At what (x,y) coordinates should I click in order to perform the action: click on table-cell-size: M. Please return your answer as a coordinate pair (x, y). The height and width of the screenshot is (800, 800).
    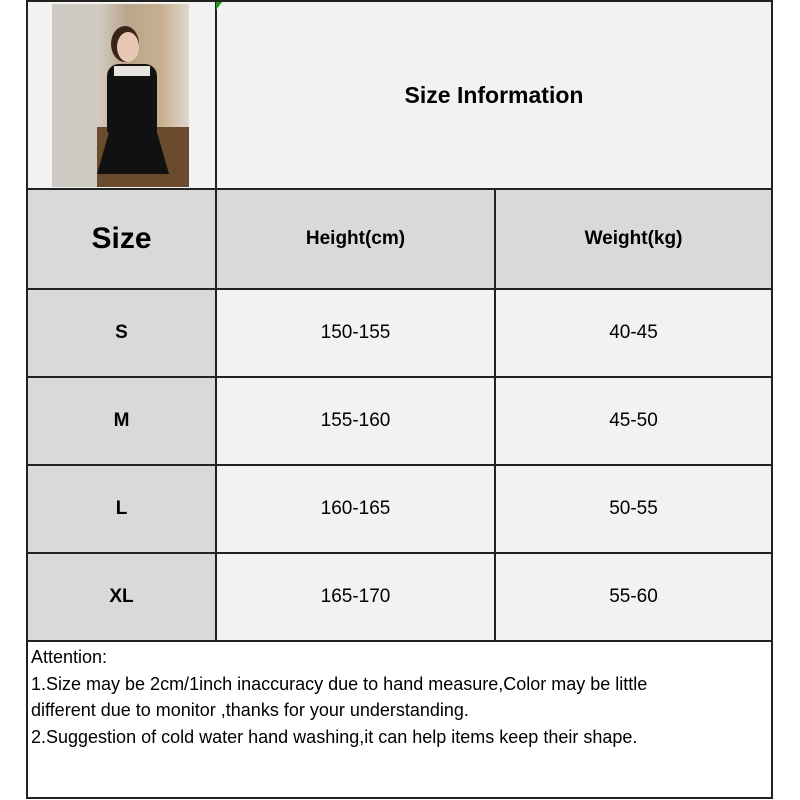
    Looking at the image, I should click on (121, 421).